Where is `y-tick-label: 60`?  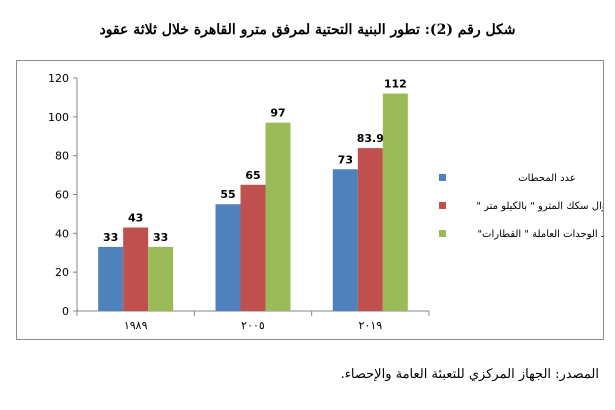
y-tick-label: 60 is located at coordinates (62, 195).